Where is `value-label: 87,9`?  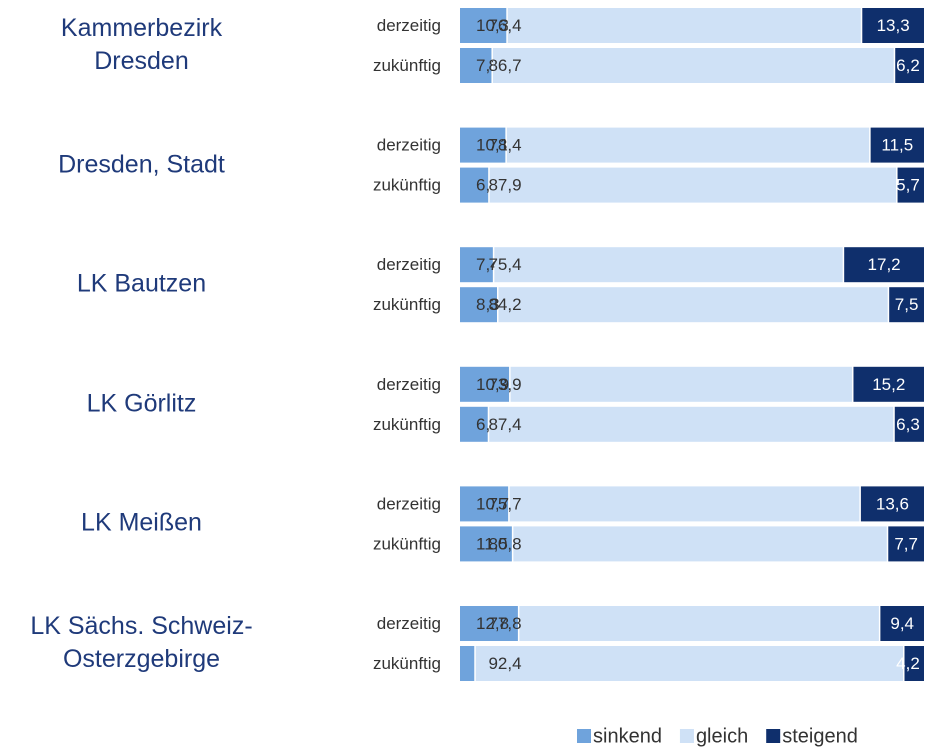 value-label: 87,9 is located at coordinates (504, 185).